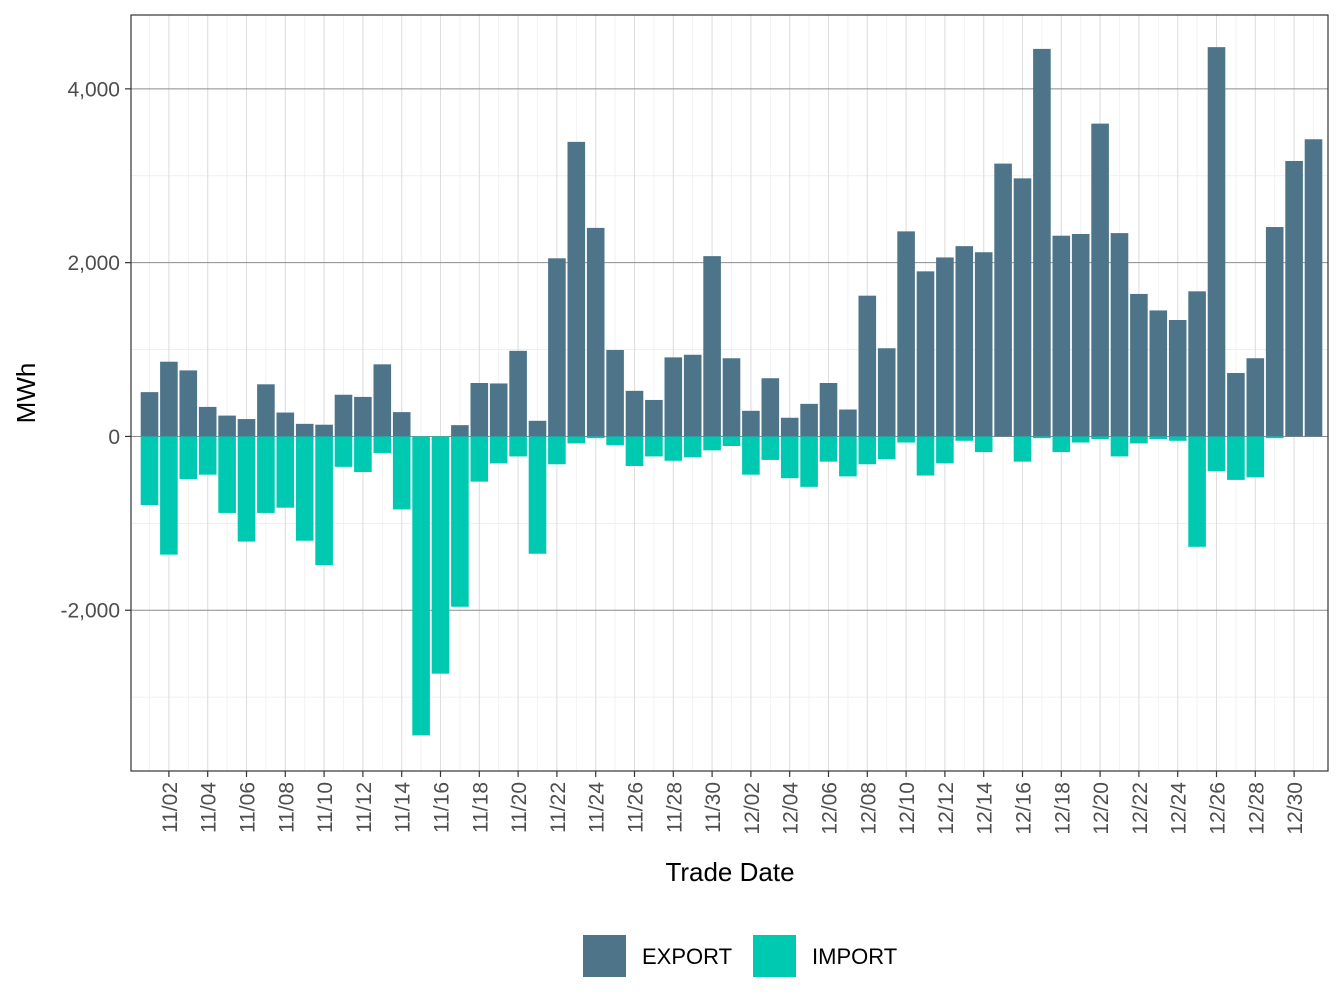 The width and height of the screenshot is (1344, 1008). What do you see at coordinates (90, 611) in the screenshot?
I see `y-tick-label: -2,000` at bounding box center [90, 611].